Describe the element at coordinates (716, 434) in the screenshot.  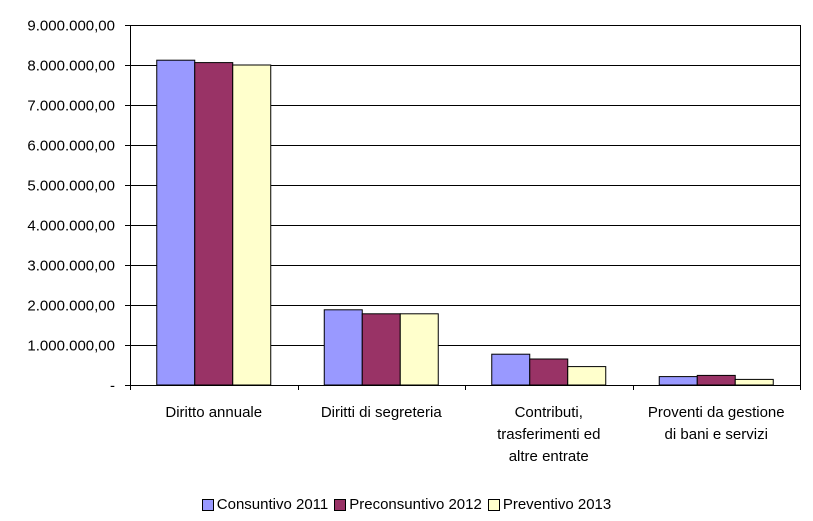
I see `x-tick-label-line: di bani e servizi` at that location.